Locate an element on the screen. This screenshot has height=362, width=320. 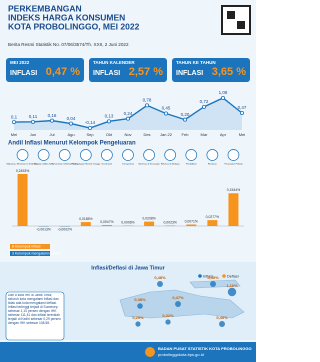
category-label: Rekreasi & Budaya is located at coordinates (171, 164).